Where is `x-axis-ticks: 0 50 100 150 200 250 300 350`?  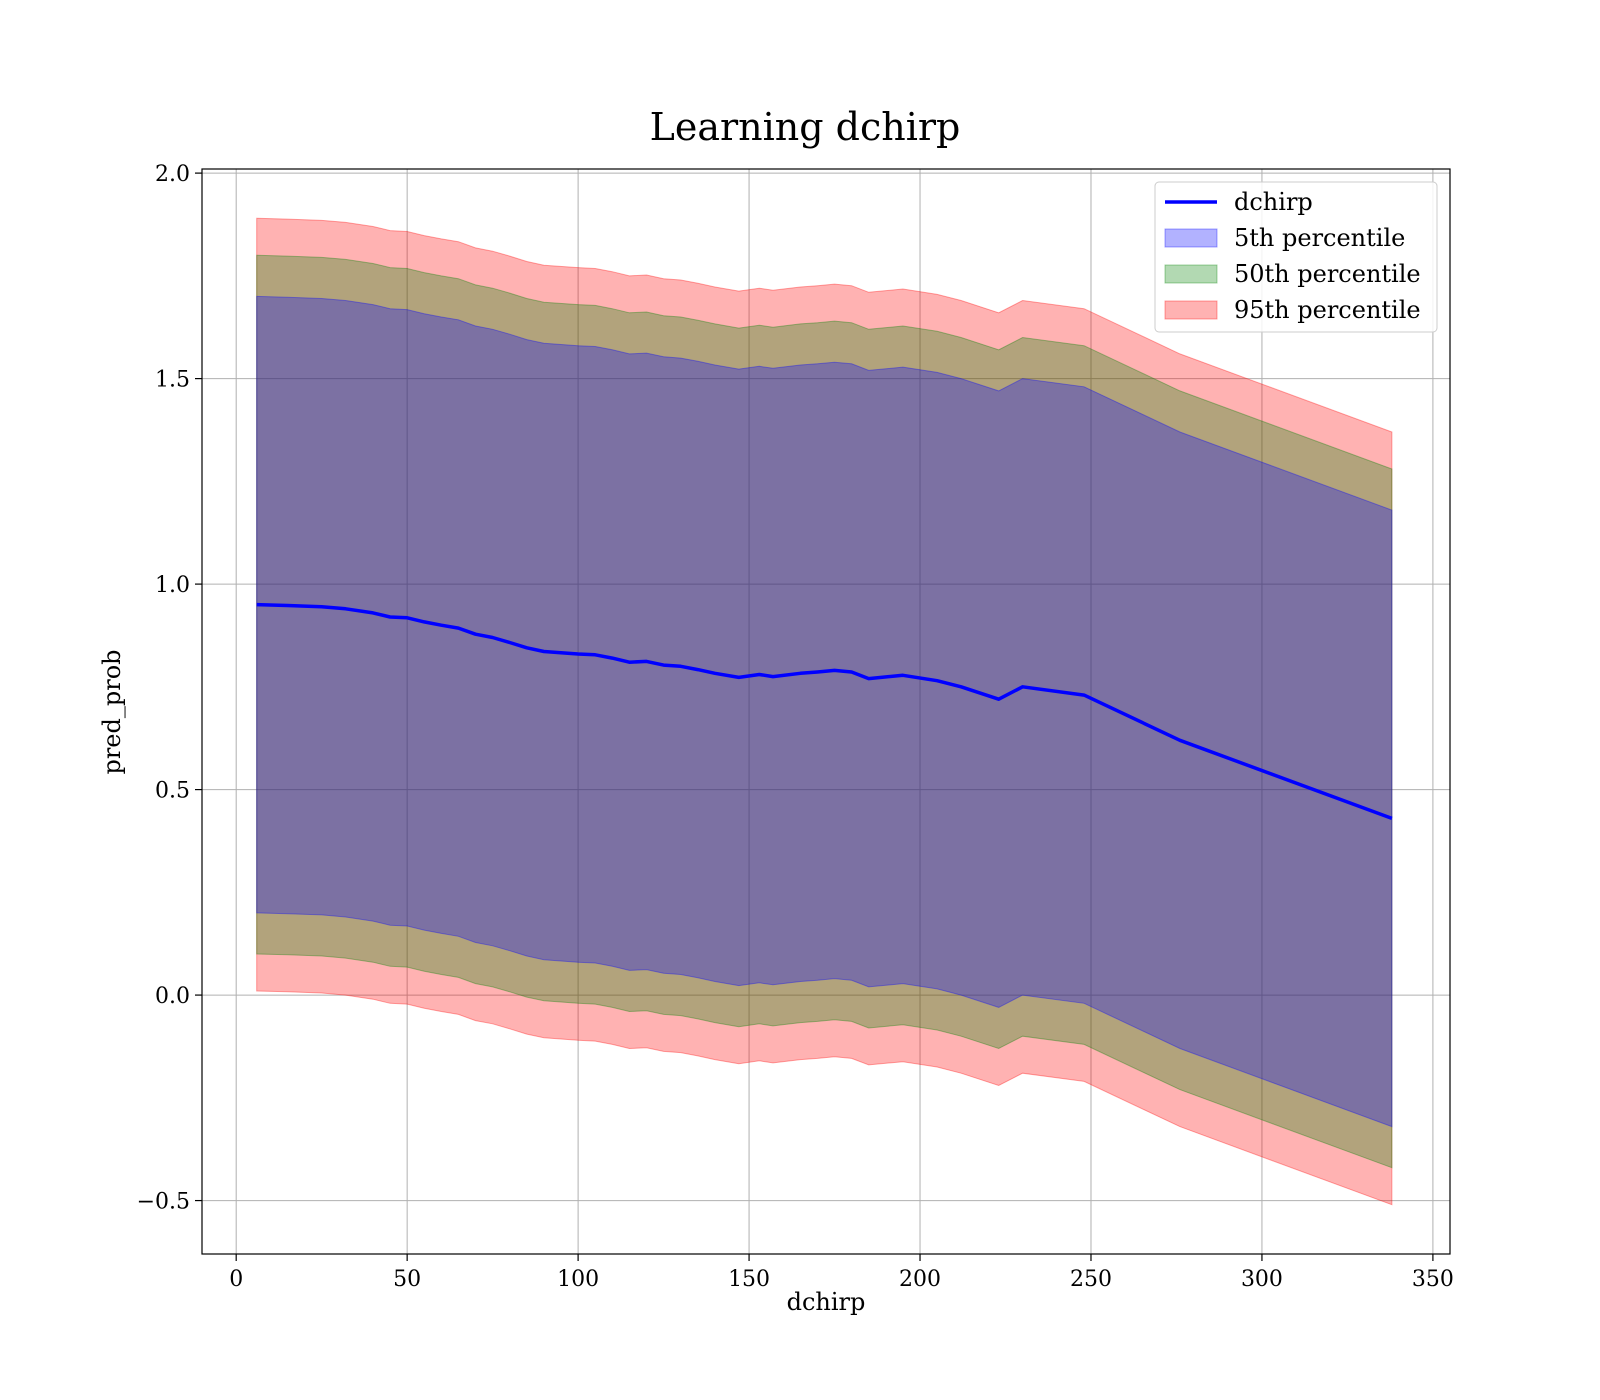
x-axis-ticks: 0 50 100 150 200 250 300 350 is located at coordinates (841, 1273).